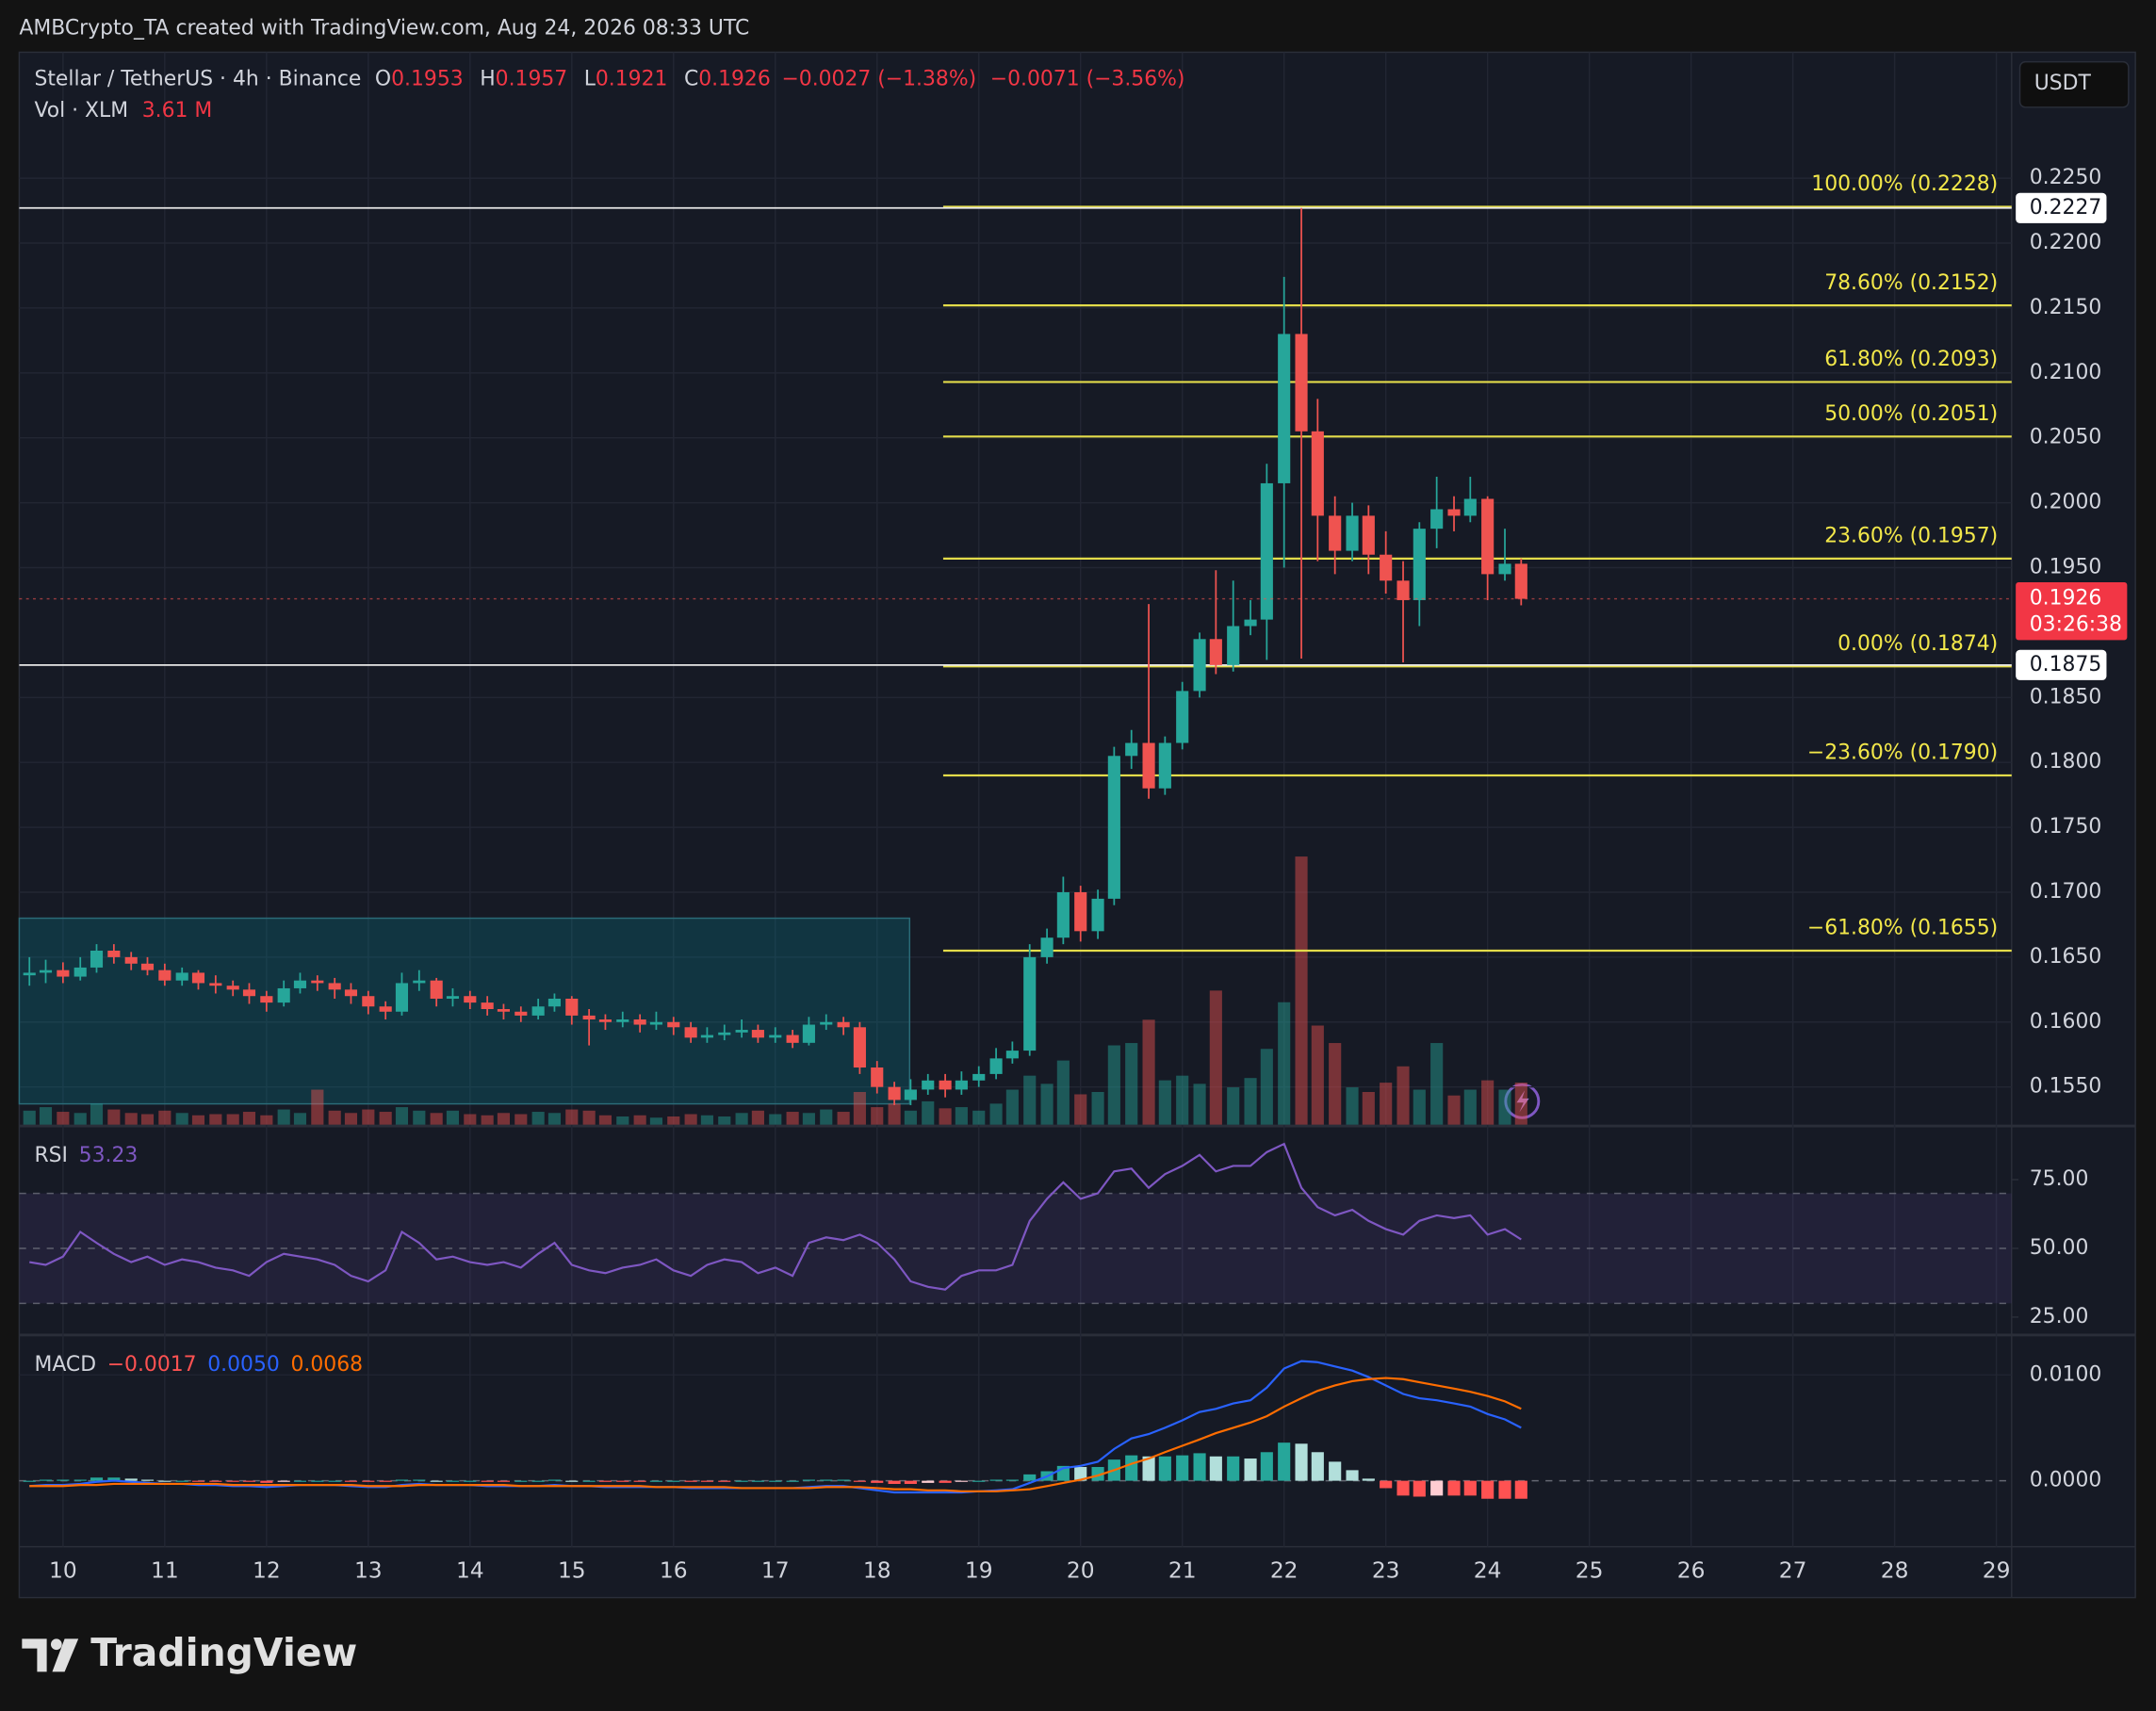  I want to click on volume-last: 3.61 M, so click(177, 110).